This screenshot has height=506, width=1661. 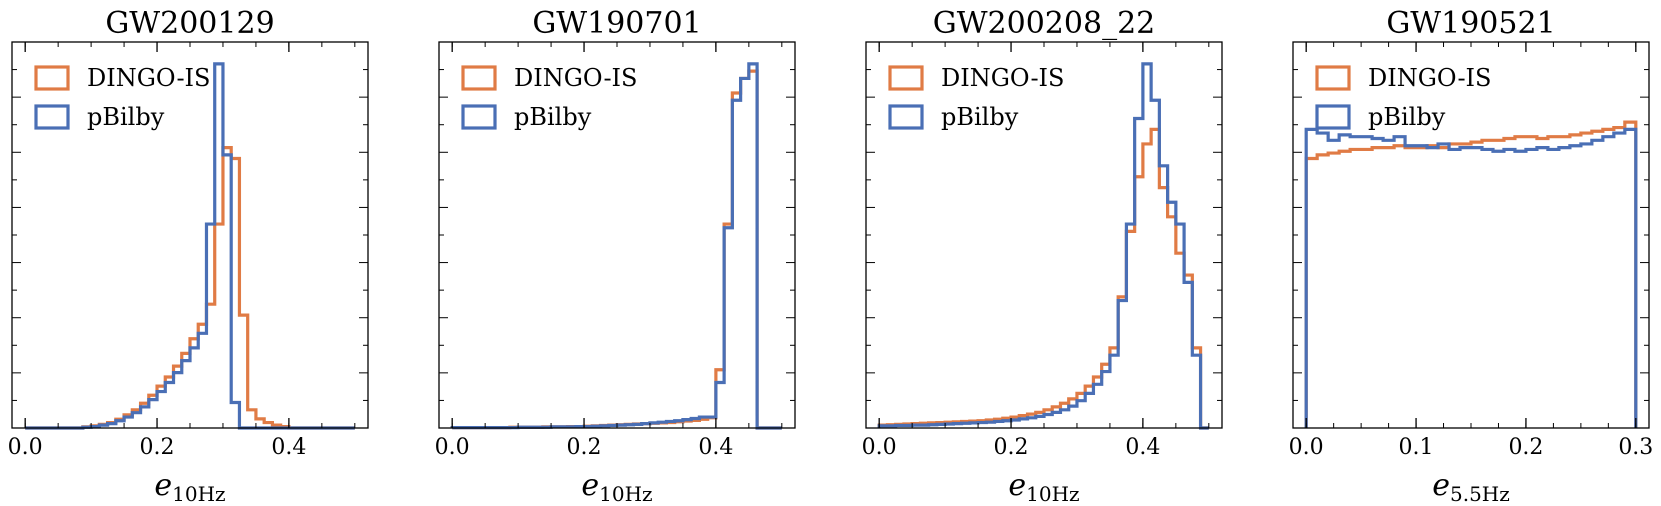 I want to click on panel-title: GW200129, so click(x=189, y=23).